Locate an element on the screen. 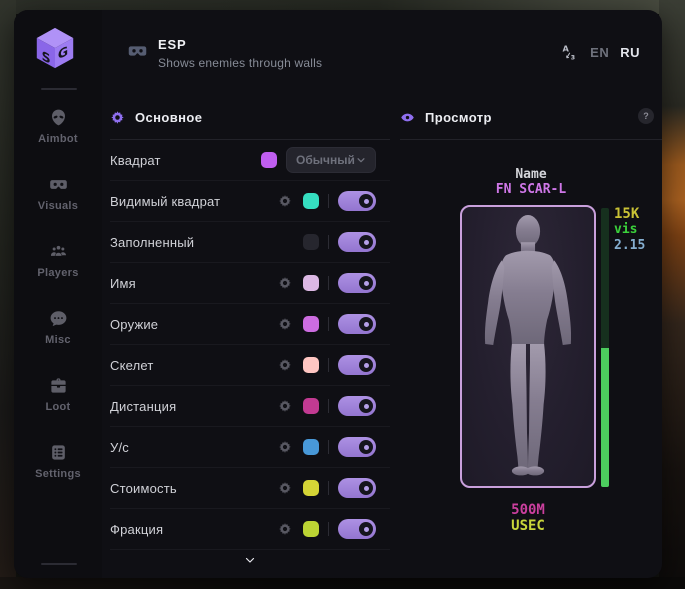 The image size is (685, 589). setting-row: Стоимость is located at coordinates (250, 488).